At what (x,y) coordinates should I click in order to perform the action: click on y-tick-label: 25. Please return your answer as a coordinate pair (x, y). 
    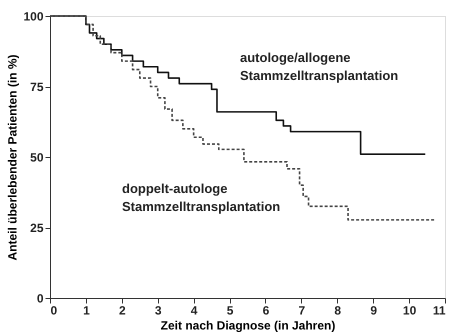
    Looking at the image, I should click on (37, 228).